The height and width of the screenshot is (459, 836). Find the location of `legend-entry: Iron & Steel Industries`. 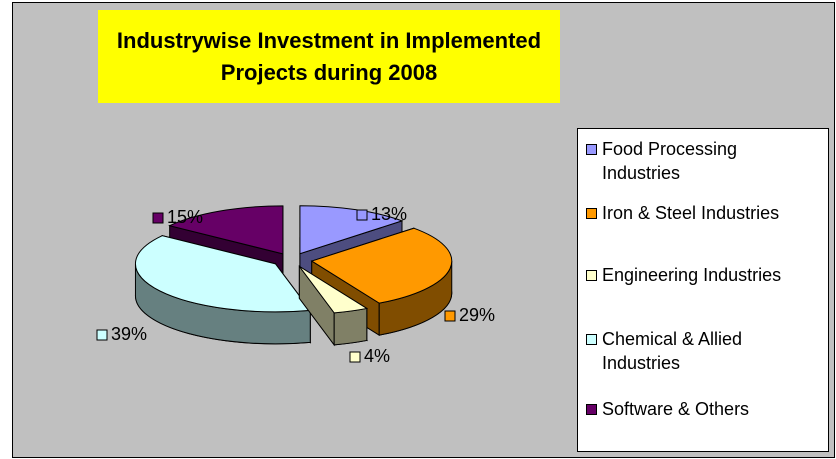

legend-entry: Iron & Steel Industries is located at coordinates (702, 213).